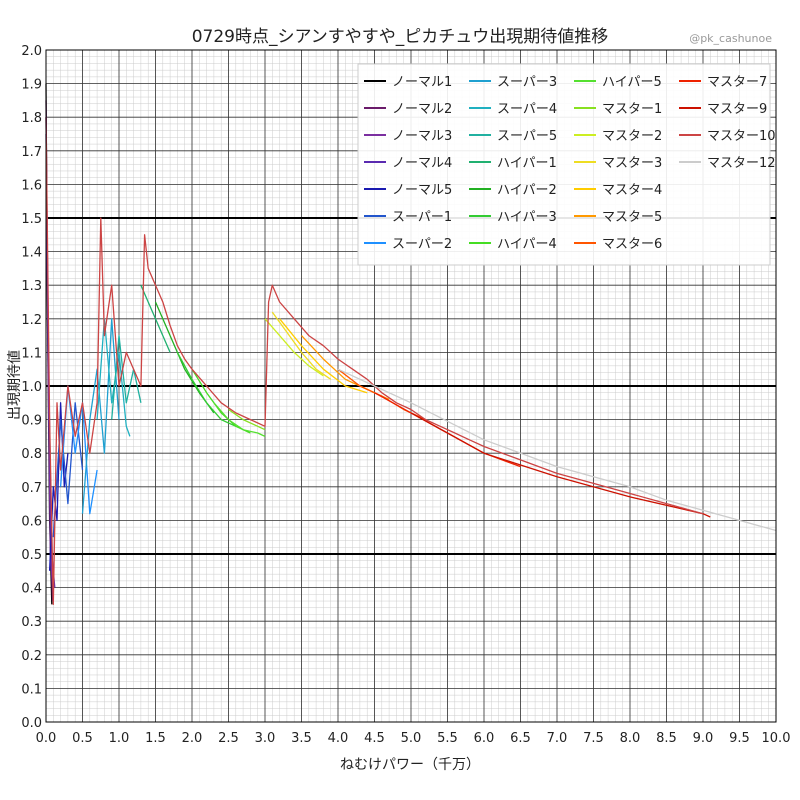 Image resolution: width=800 pixels, height=800 pixels. I want to click on y-tick-label: 0.7, so click(31, 488).